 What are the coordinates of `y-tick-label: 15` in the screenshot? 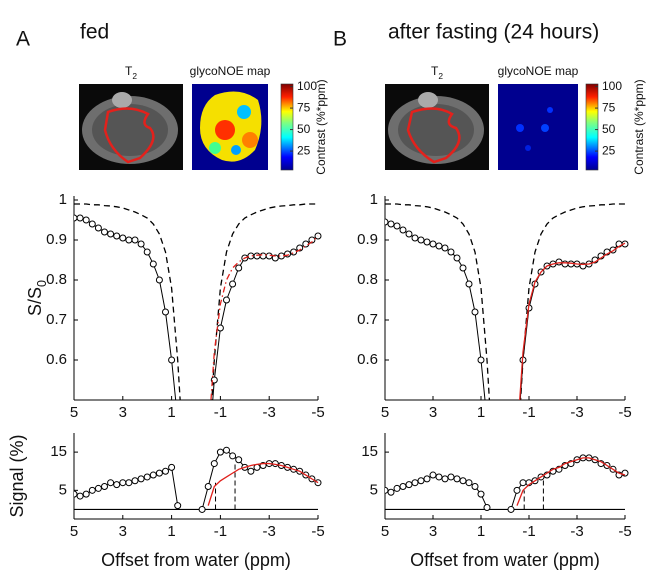 It's located at (369, 451).